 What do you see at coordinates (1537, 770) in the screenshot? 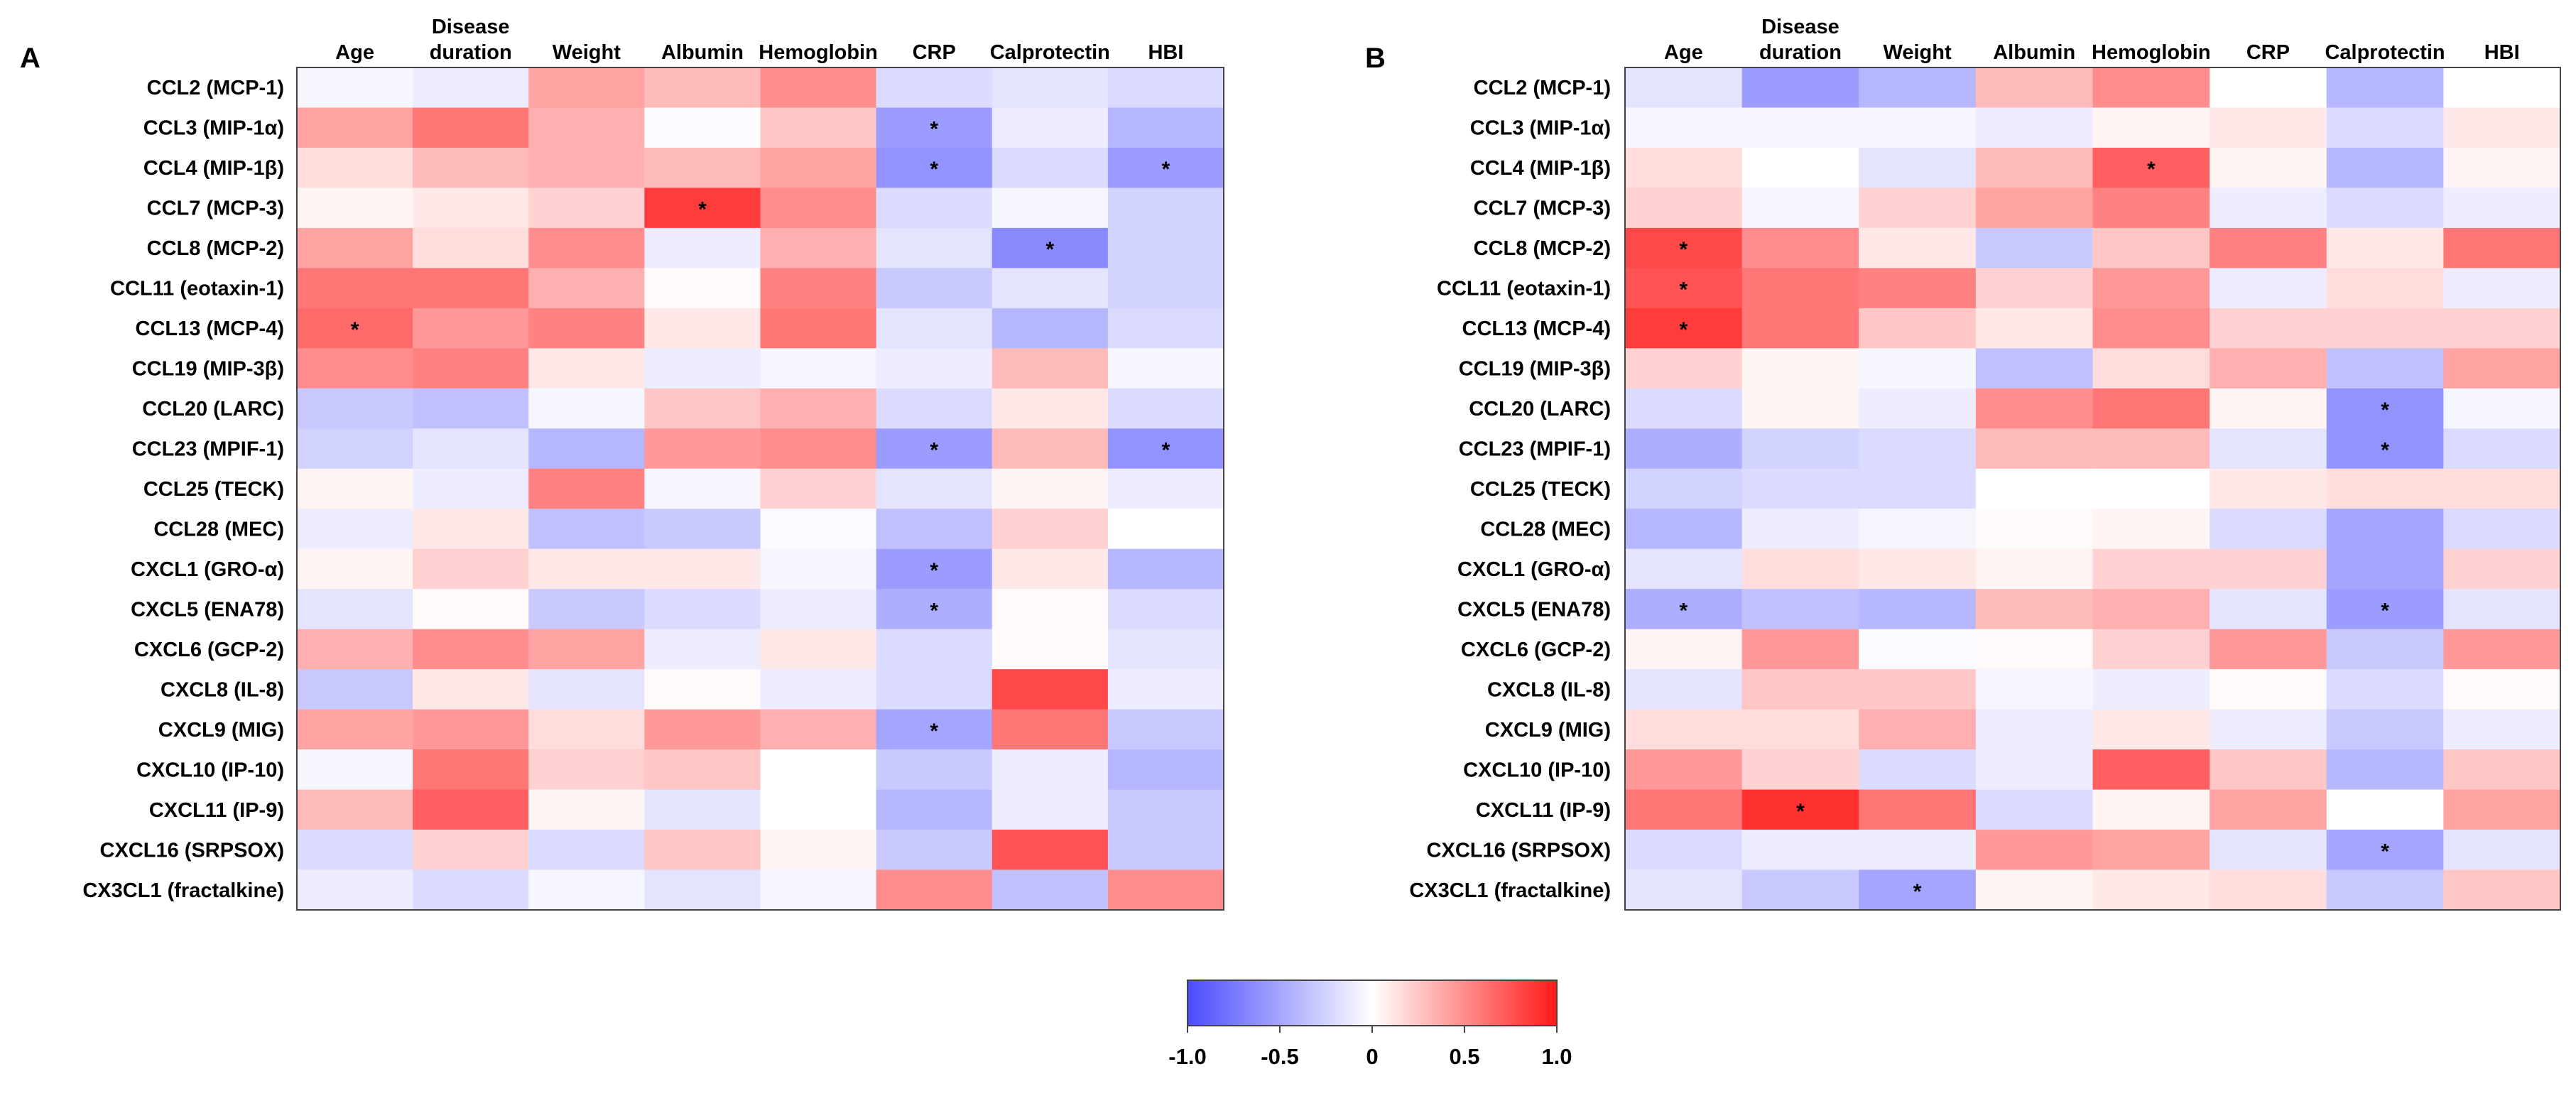
I see `row-label: CXCL10 (IP-10)` at bounding box center [1537, 770].